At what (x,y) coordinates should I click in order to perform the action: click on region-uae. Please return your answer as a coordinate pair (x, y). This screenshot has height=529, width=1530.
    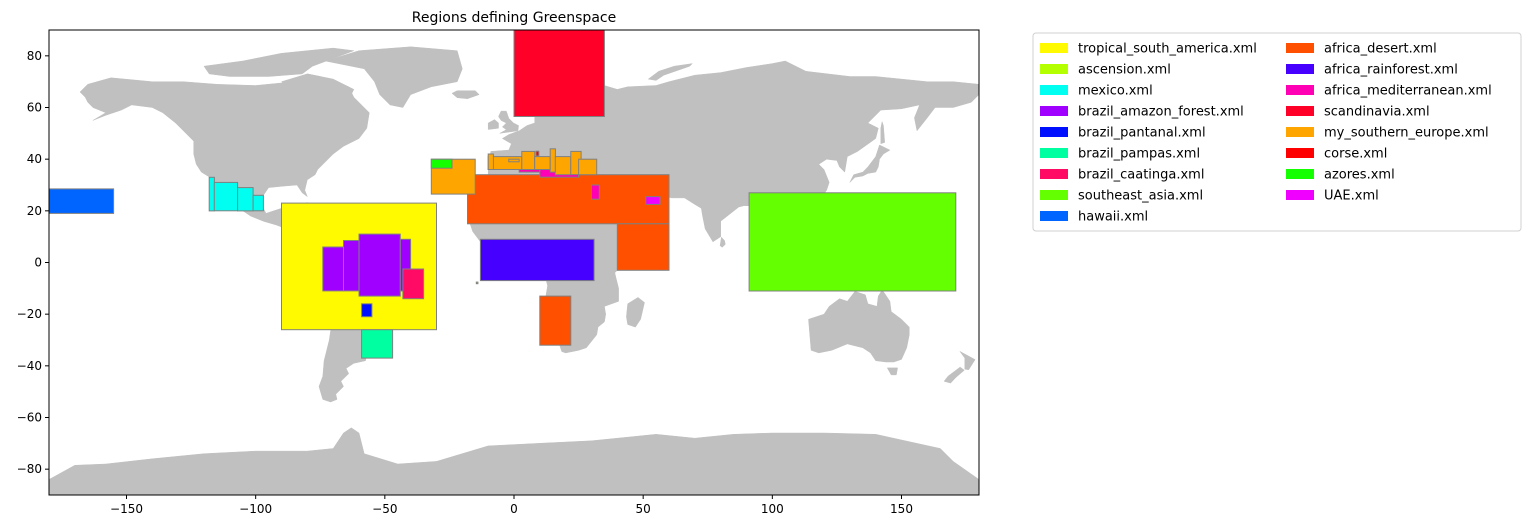
    Looking at the image, I should click on (653, 200).